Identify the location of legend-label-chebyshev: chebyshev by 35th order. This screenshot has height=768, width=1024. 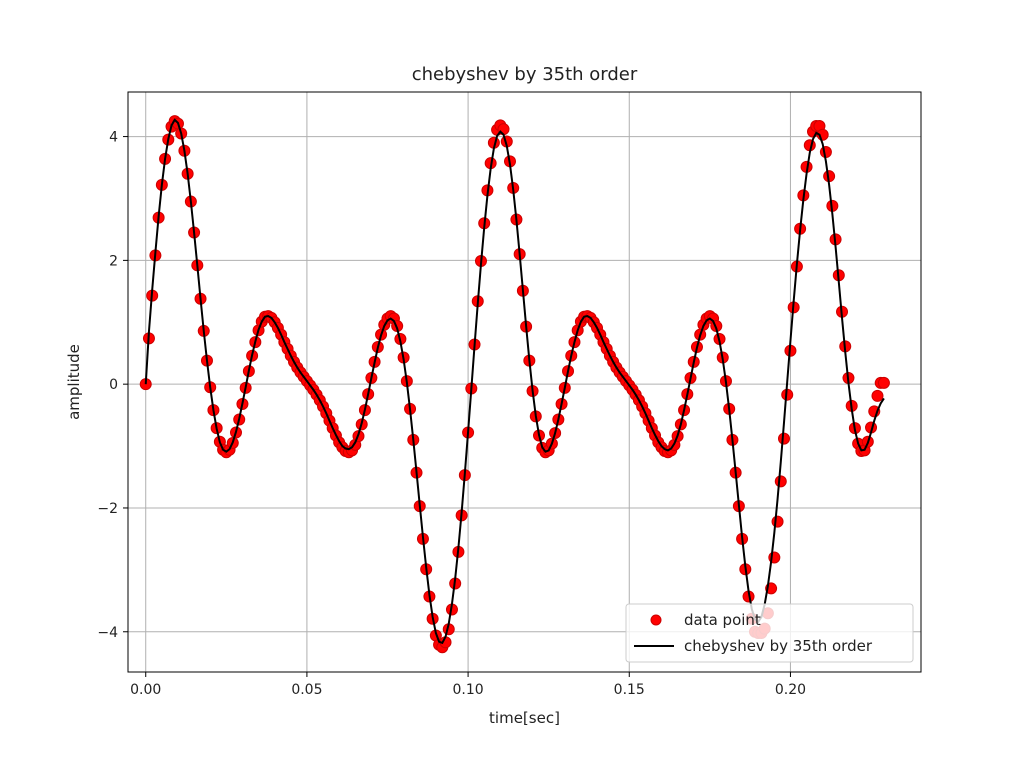
(778, 646).